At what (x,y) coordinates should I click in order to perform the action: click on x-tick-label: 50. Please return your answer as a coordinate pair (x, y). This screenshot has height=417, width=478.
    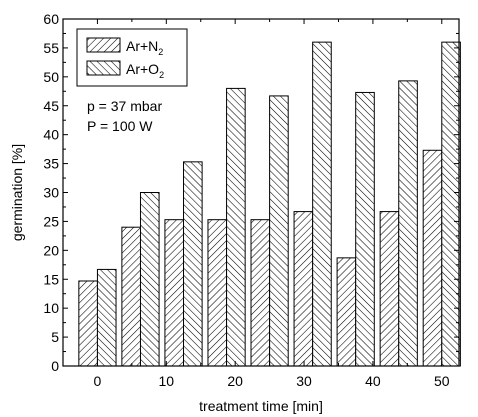
    Looking at the image, I should click on (442, 381).